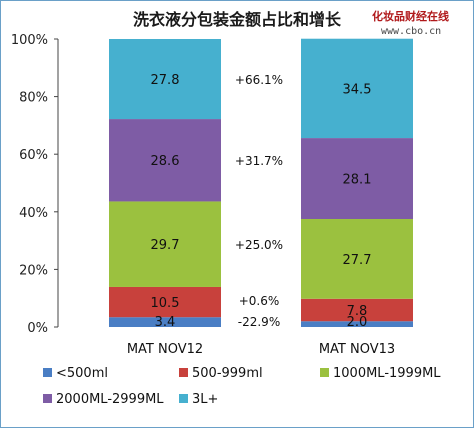  I want to click on watermark-logo-text: 化妆品财经在线, so click(410, 16).